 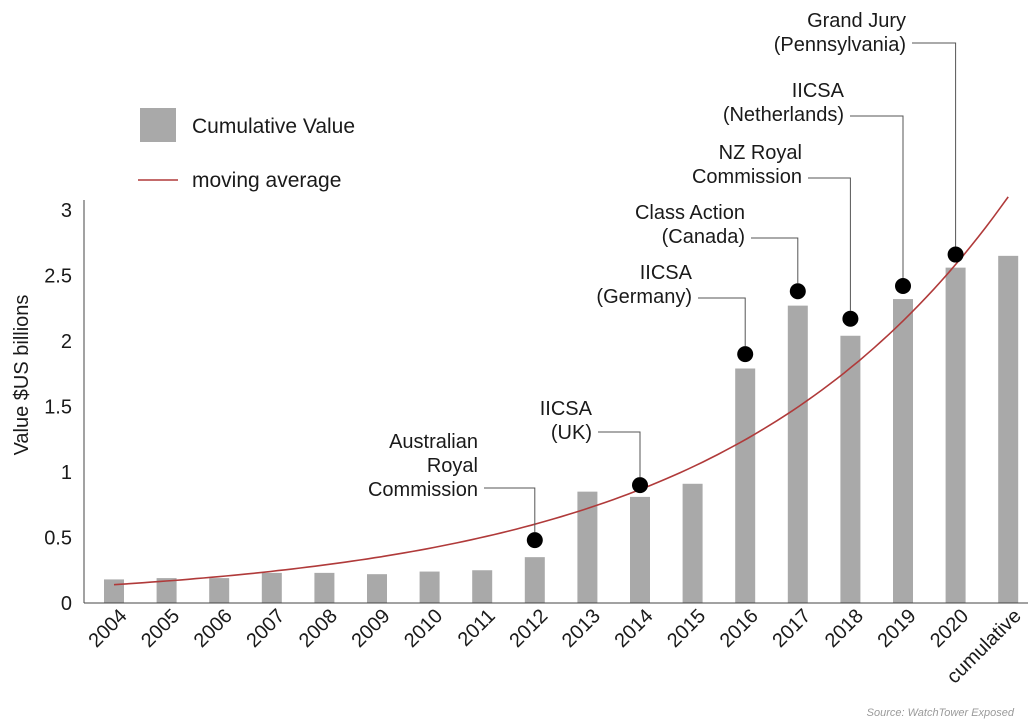 What do you see at coordinates (114, 591) in the screenshot?
I see `bar-2004` at bounding box center [114, 591].